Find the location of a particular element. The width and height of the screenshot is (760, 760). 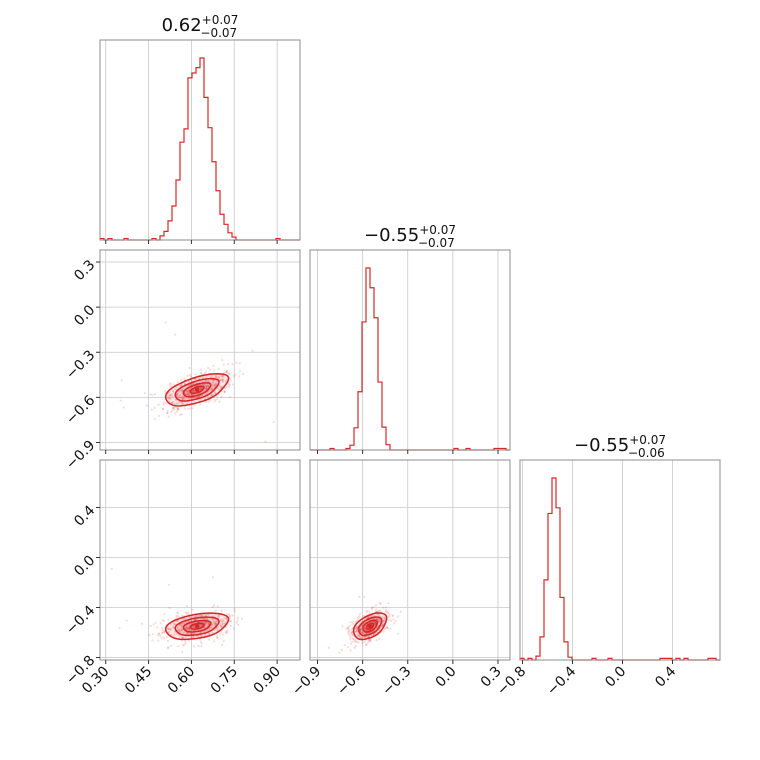

histogram-panel-3: −0.55+0.07 −0.06 is located at coordinates (620, 548).